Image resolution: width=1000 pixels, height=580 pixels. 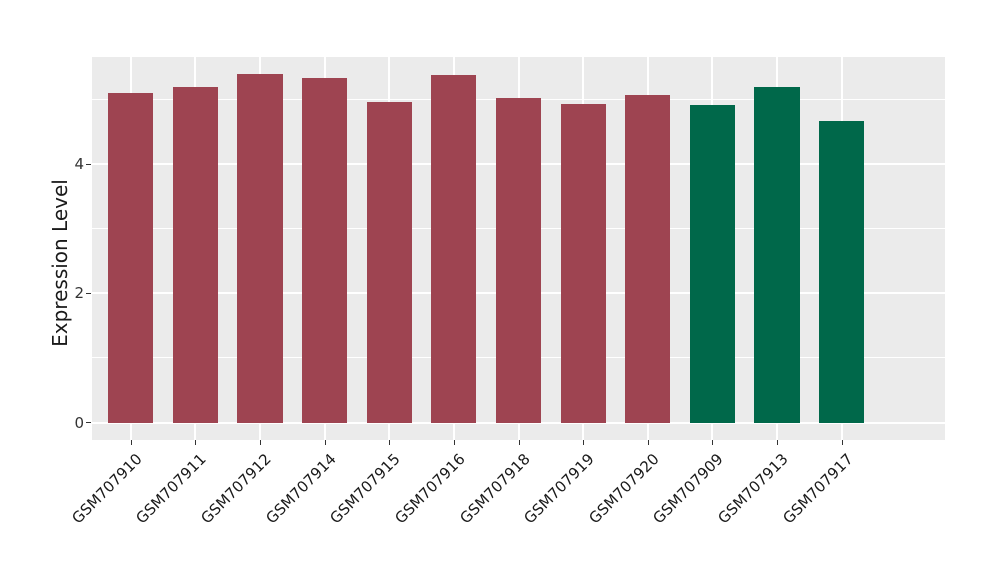 What do you see at coordinates (518, 260) in the screenshot?
I see `bar-GSM707918` at bounding box center [518, 260].